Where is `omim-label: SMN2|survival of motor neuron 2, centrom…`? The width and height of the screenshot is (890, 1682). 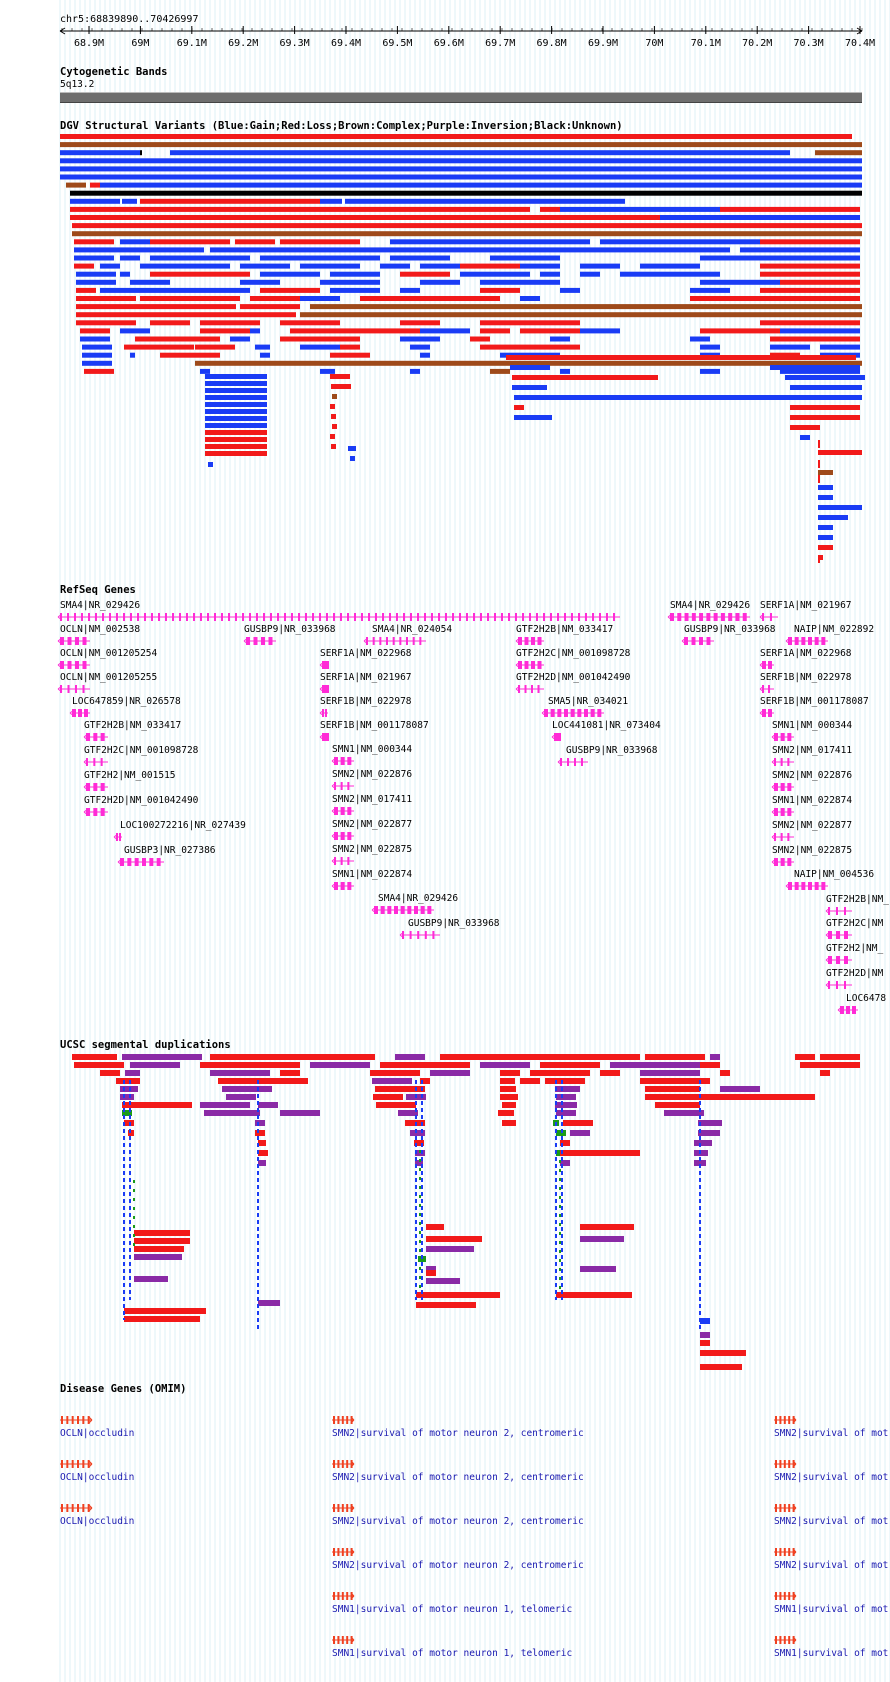
omim-label: SMN2|survival of motor neuron 2, centrom… is located at coordinates (458, 1477).